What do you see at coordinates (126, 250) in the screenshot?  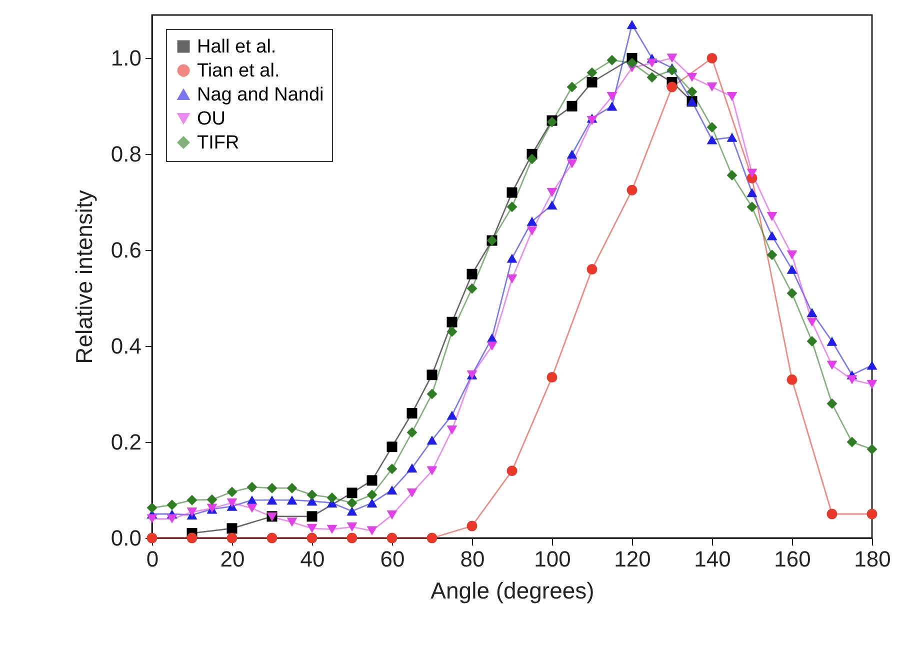 I see `y-tick-label: 0.6` at bounding box center [126, 250].